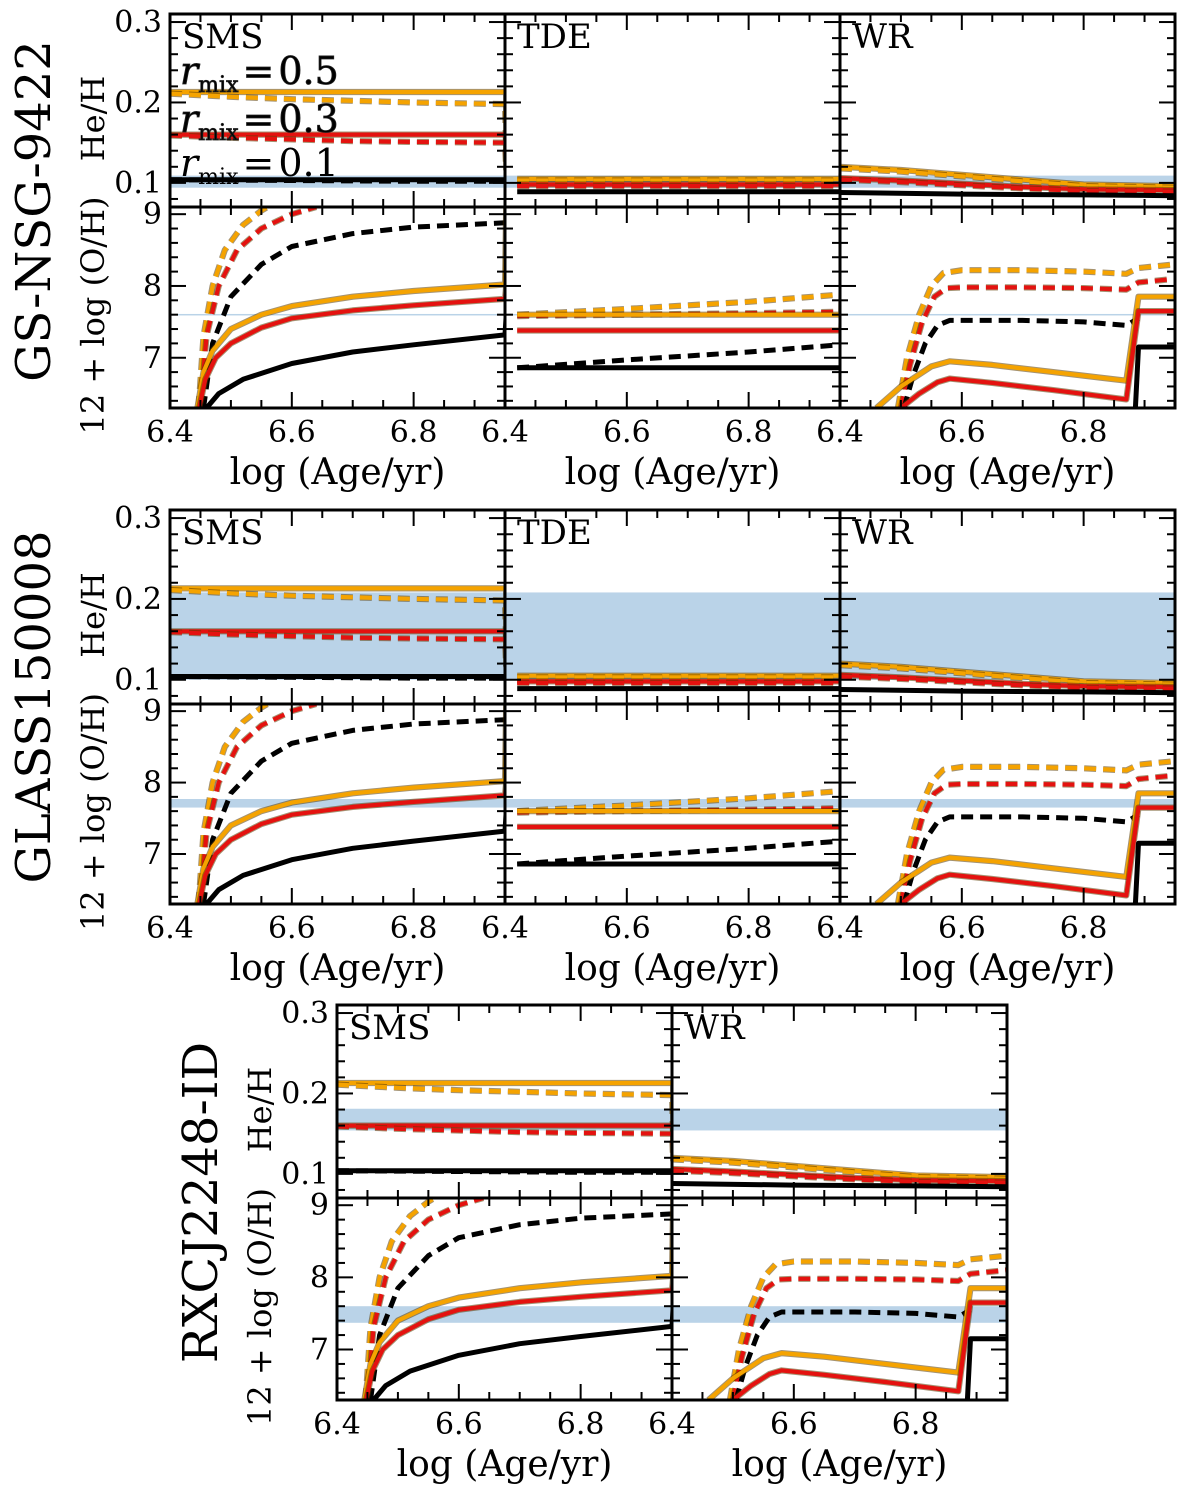 The height and width of the screenshot is (1493, 1185). I want to click on legend-text: rmix = 0.3, so click(259, 121).